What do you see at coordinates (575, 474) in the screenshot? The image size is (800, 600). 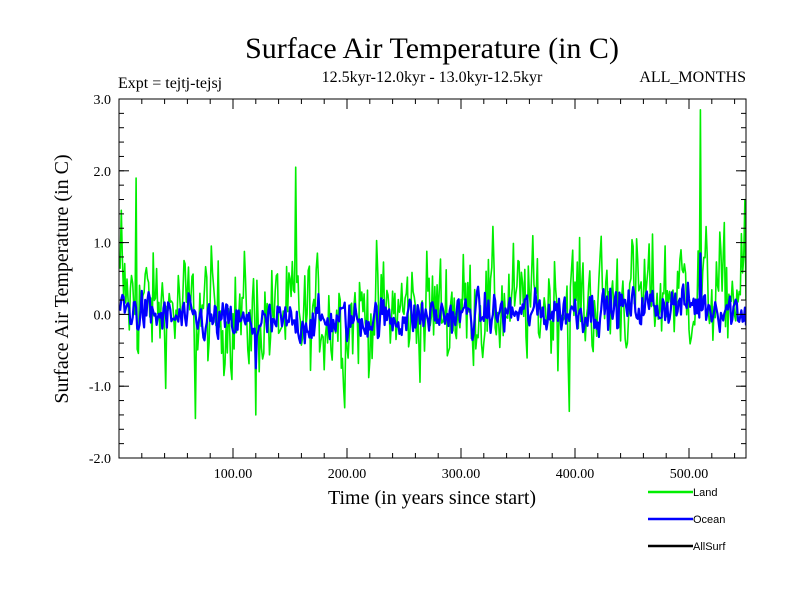 I see `x-tick-label: 400.00` at bounding box center [575, 474].